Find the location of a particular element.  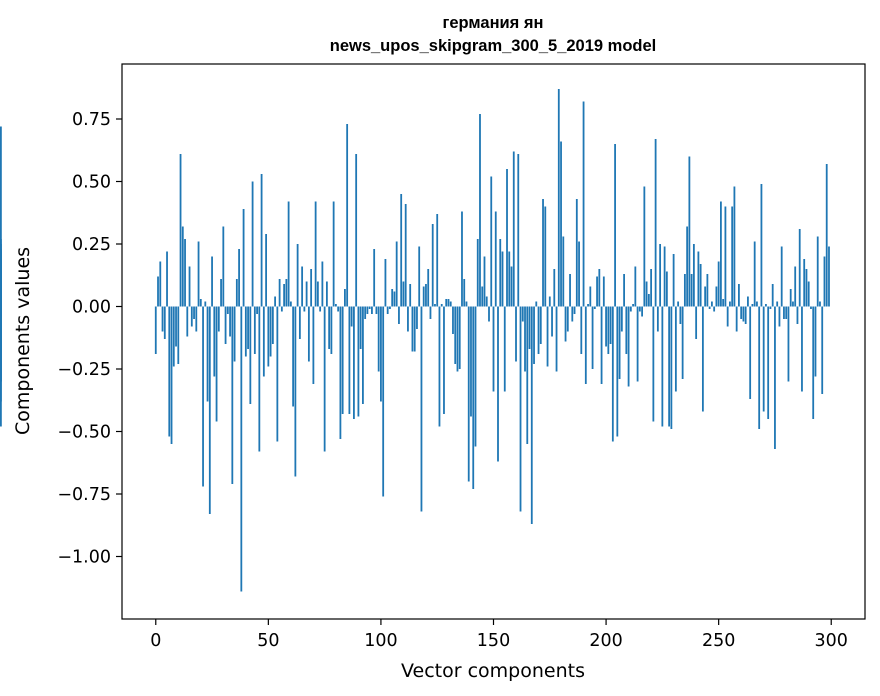

x-tick-label: 150 is located at coordinates (493, 641).